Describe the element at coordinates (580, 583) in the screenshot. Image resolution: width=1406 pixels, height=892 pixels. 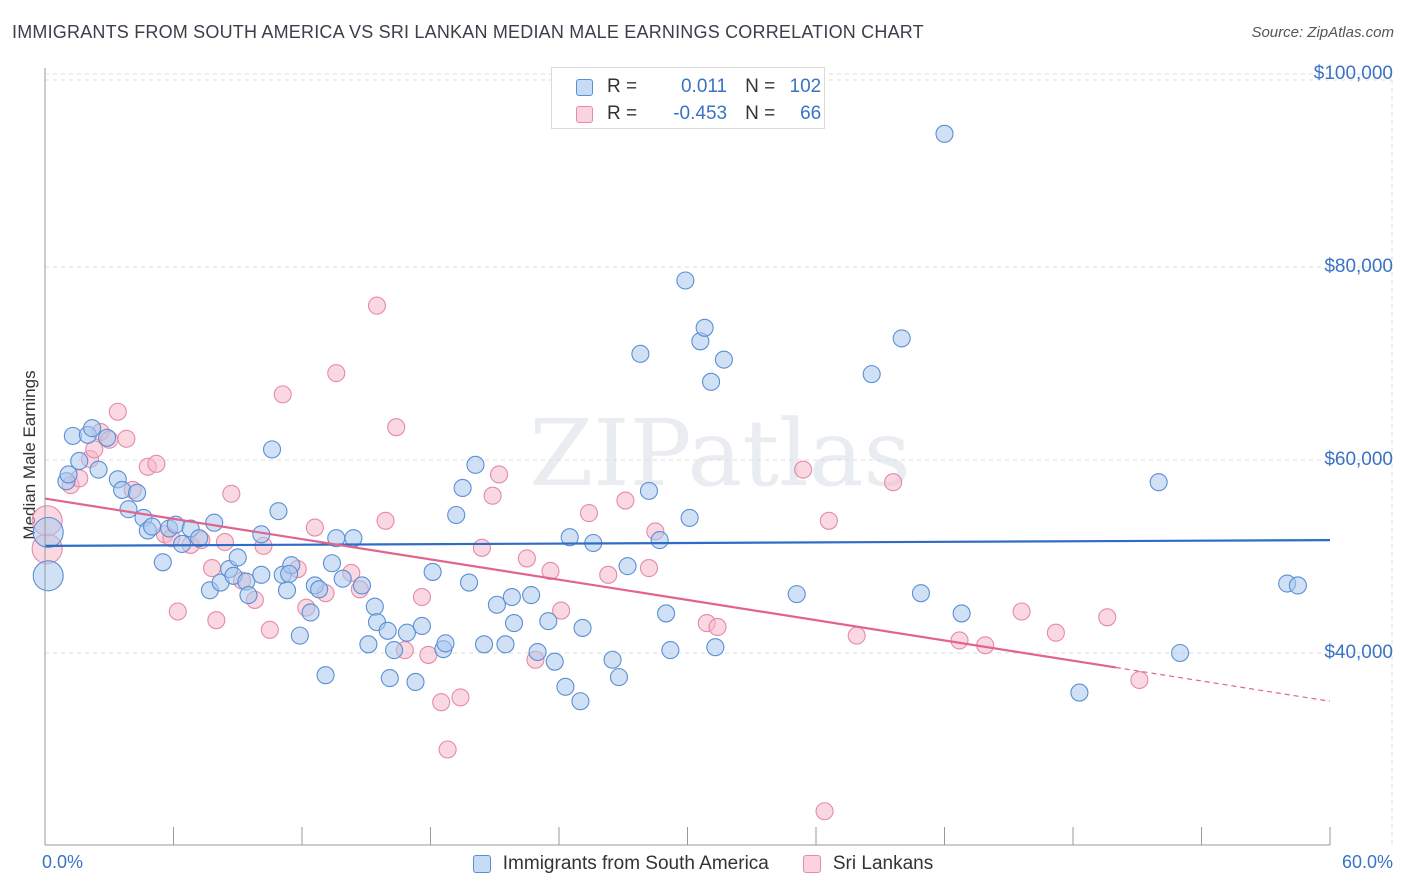
I see `trendline-sri-lankans` at that location.